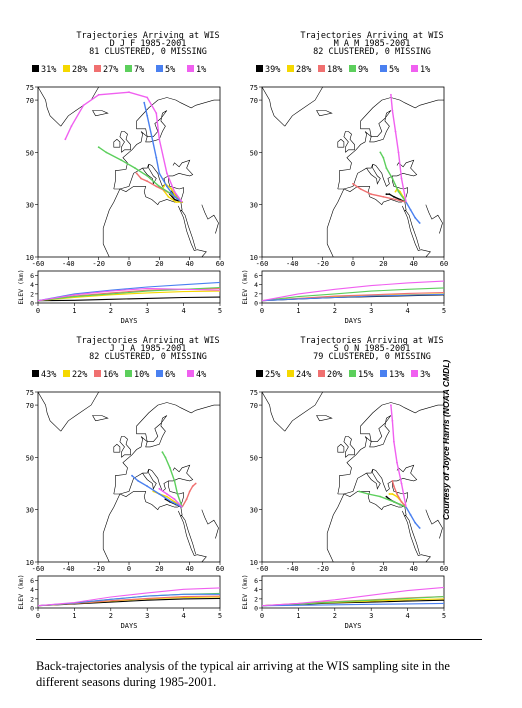 This screenshot has width=522, height=708. Describe the element at coordinates (322, 569) in the screenshot. I see `map-xtick-label: -20` at that location.